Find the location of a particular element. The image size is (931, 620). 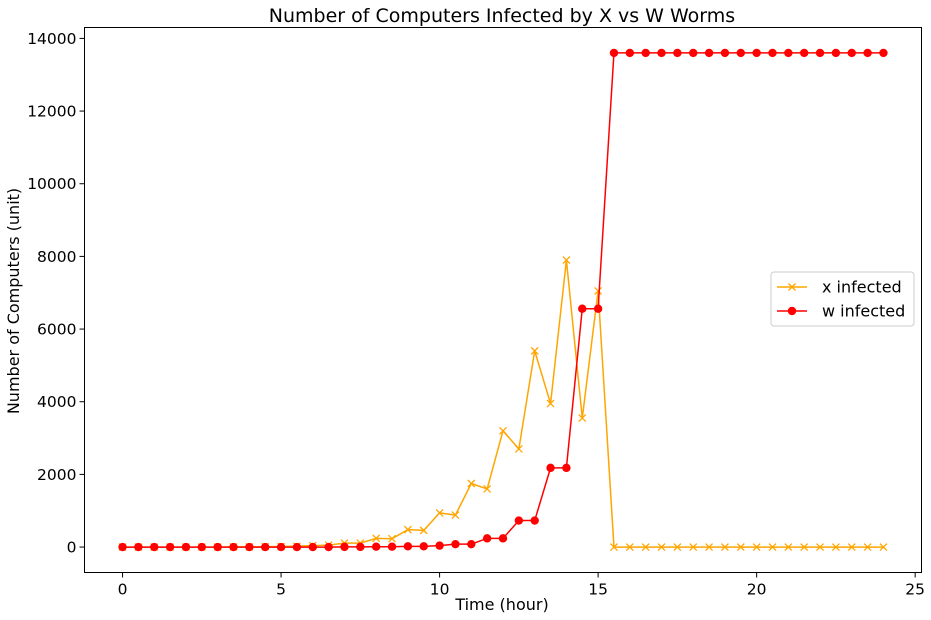

x-tick-label: 10 is located at coordinates (440, 590).